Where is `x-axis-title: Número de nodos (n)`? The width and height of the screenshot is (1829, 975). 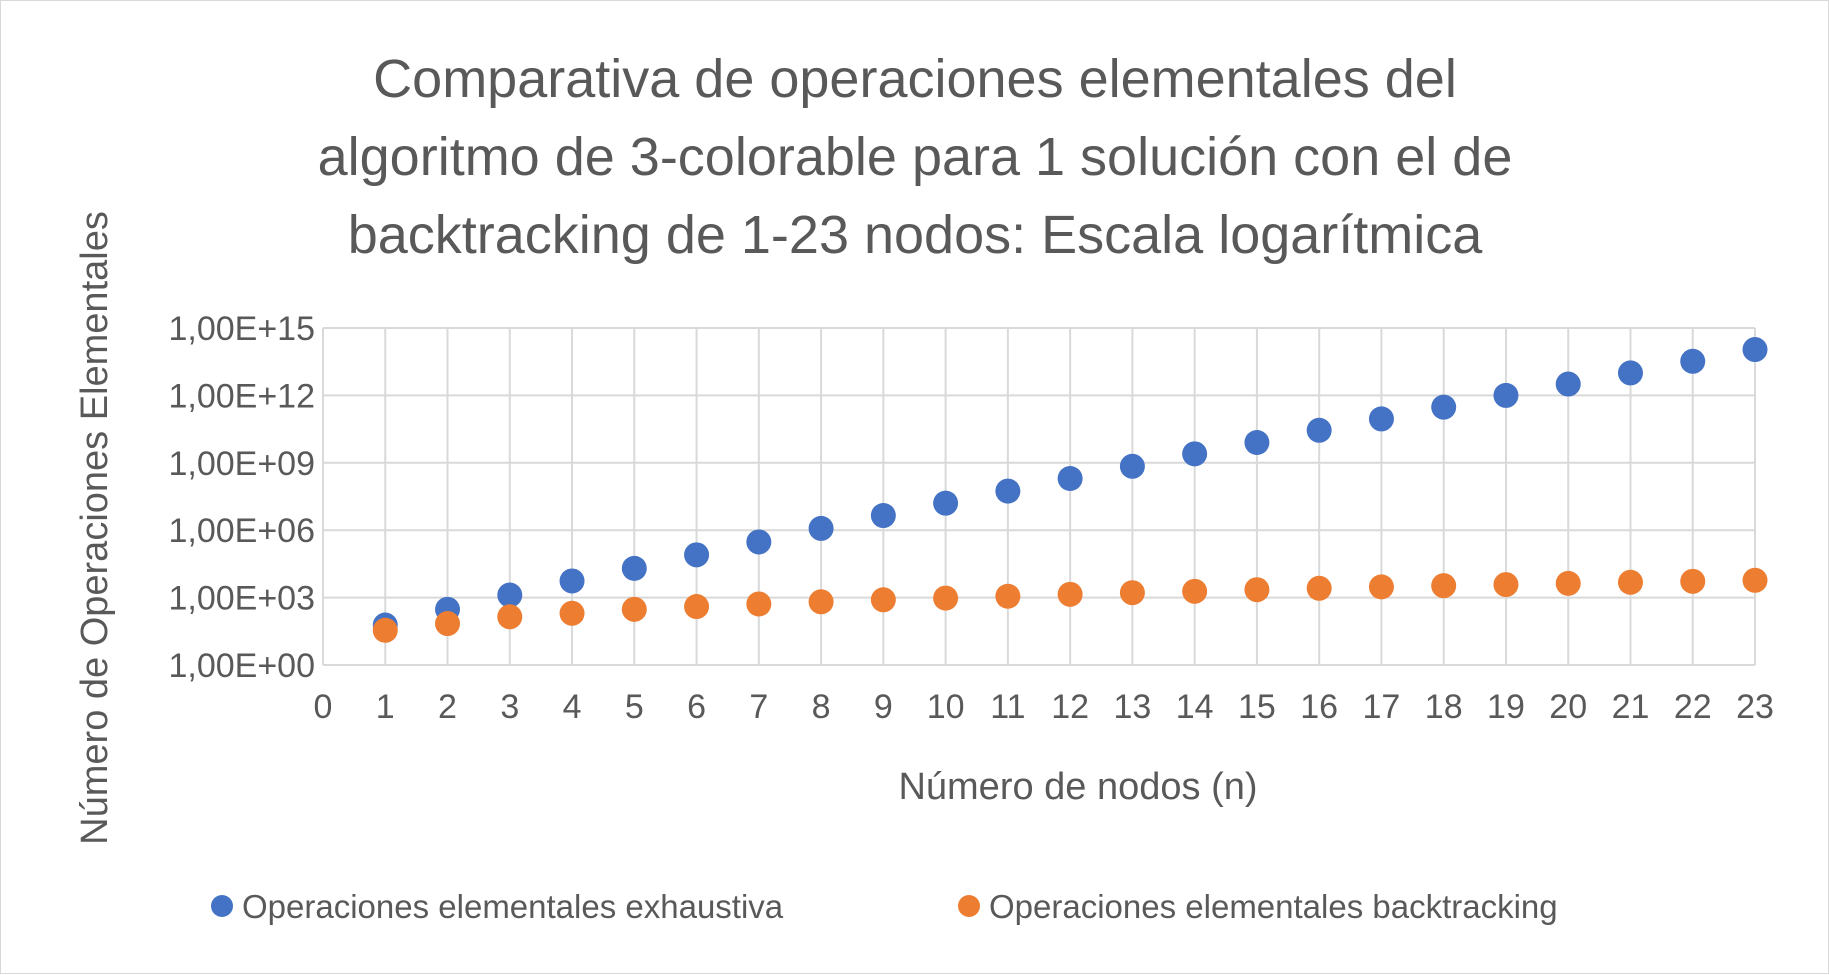 x-axis-title: Número de nodos (n) is located at coordinates (1077, 787).